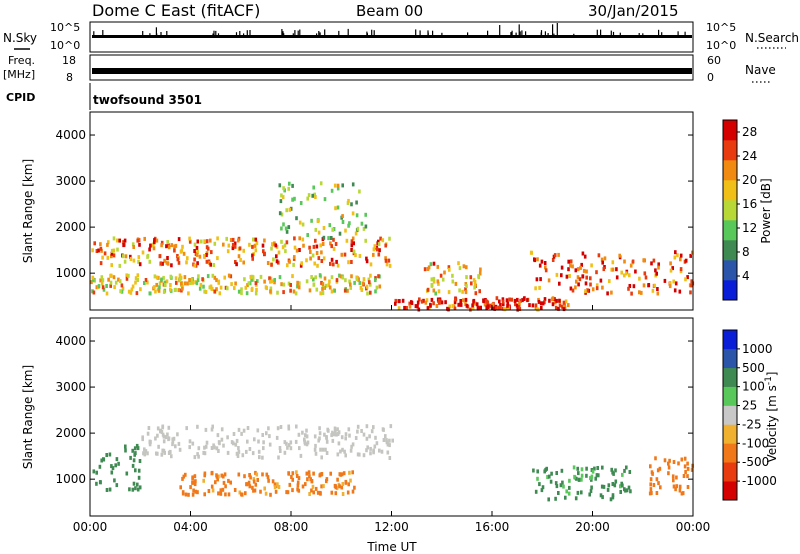  Describe the element at coordinates (766, 210) in the screenshot. I see `power-colorbar-label: Power [dB]` at that location.